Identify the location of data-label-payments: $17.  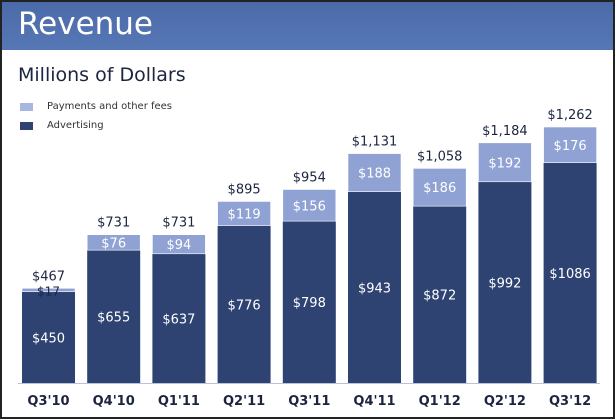
(48, 292).